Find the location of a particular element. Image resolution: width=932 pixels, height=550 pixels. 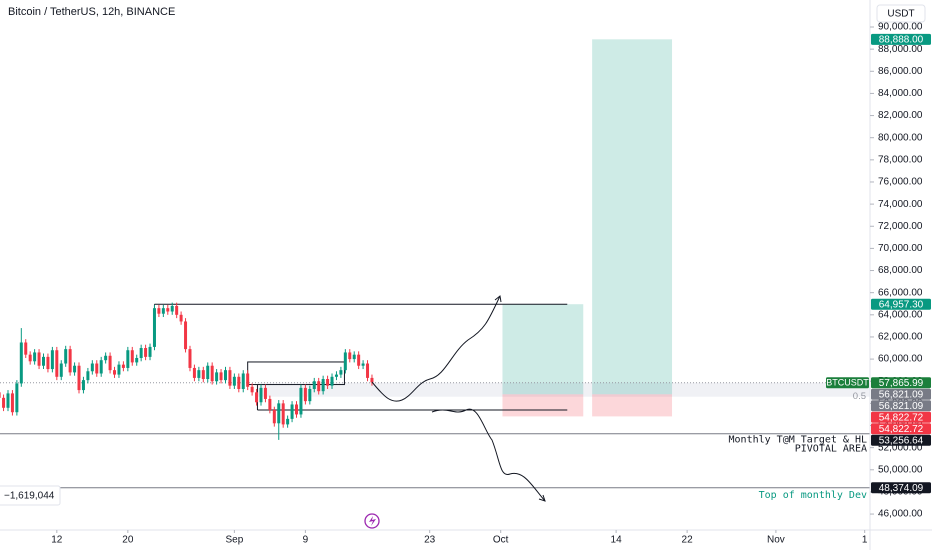

symbol-tag-label: BTCUSDT is located at coordinates (847, 383).